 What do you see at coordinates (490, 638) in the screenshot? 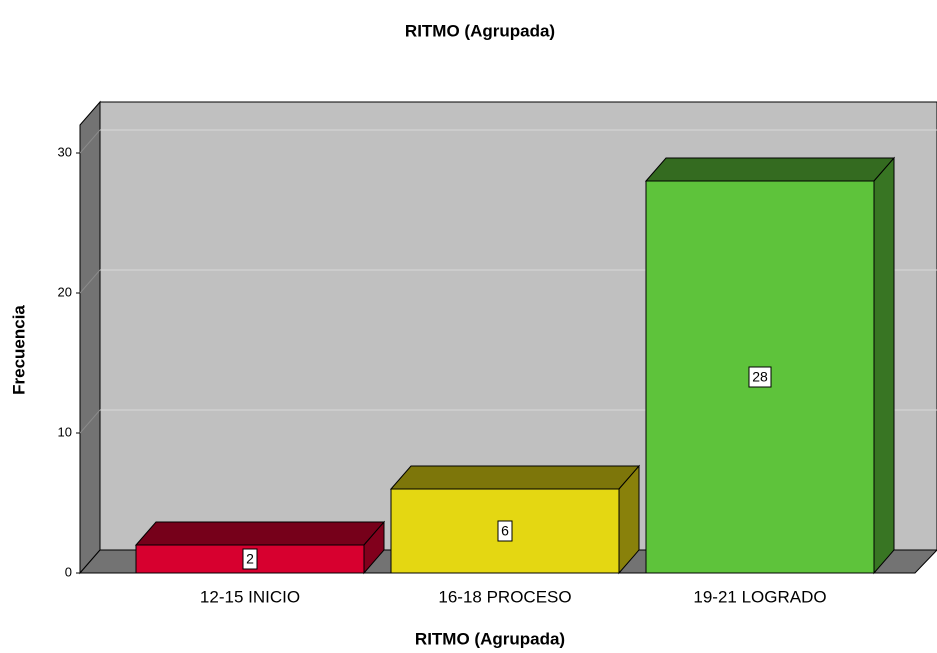
I see `x-axis-title: RITMO (Agrupada)` at bounding box center [490, 638].